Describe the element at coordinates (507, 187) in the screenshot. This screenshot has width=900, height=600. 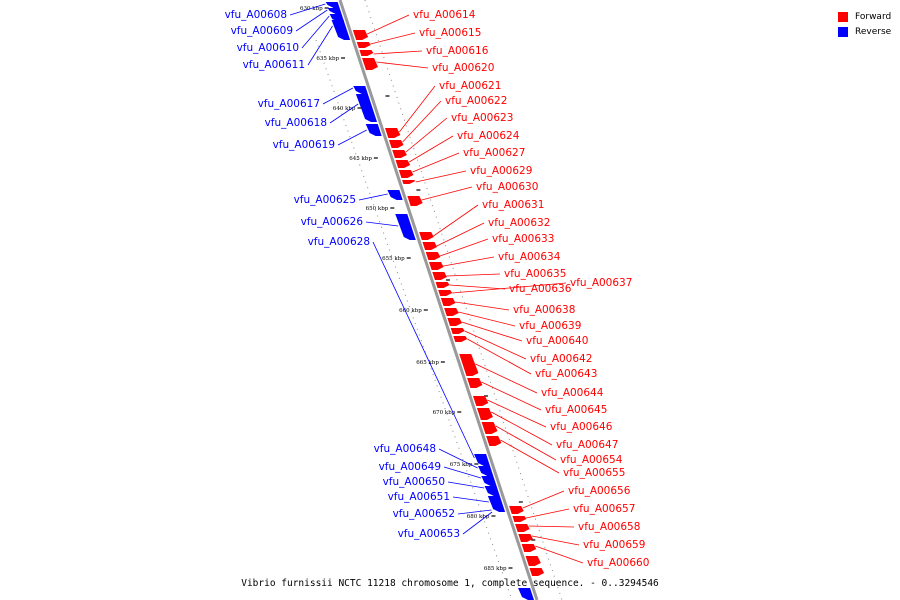
I see `gene-label-forward: vfu_A00630` at that location.